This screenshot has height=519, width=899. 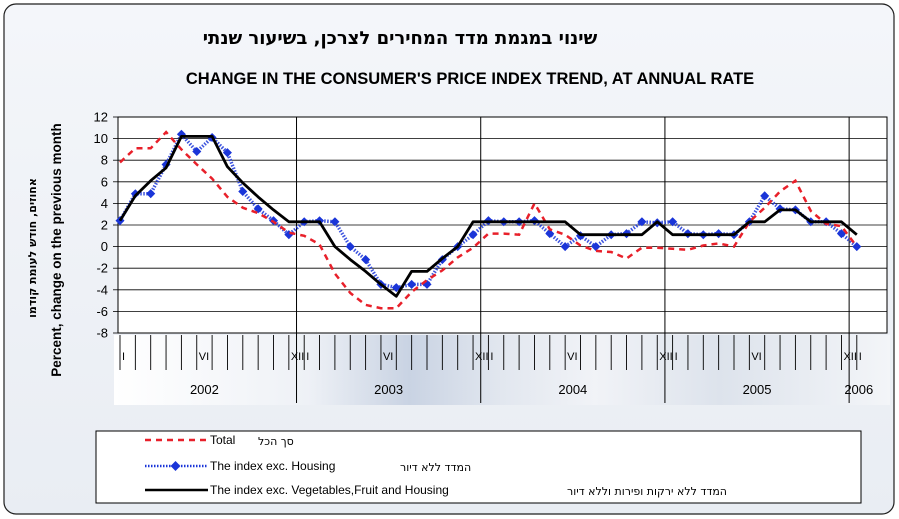 I want to click on y-tick-label: -6, so click(x=102, y=311).